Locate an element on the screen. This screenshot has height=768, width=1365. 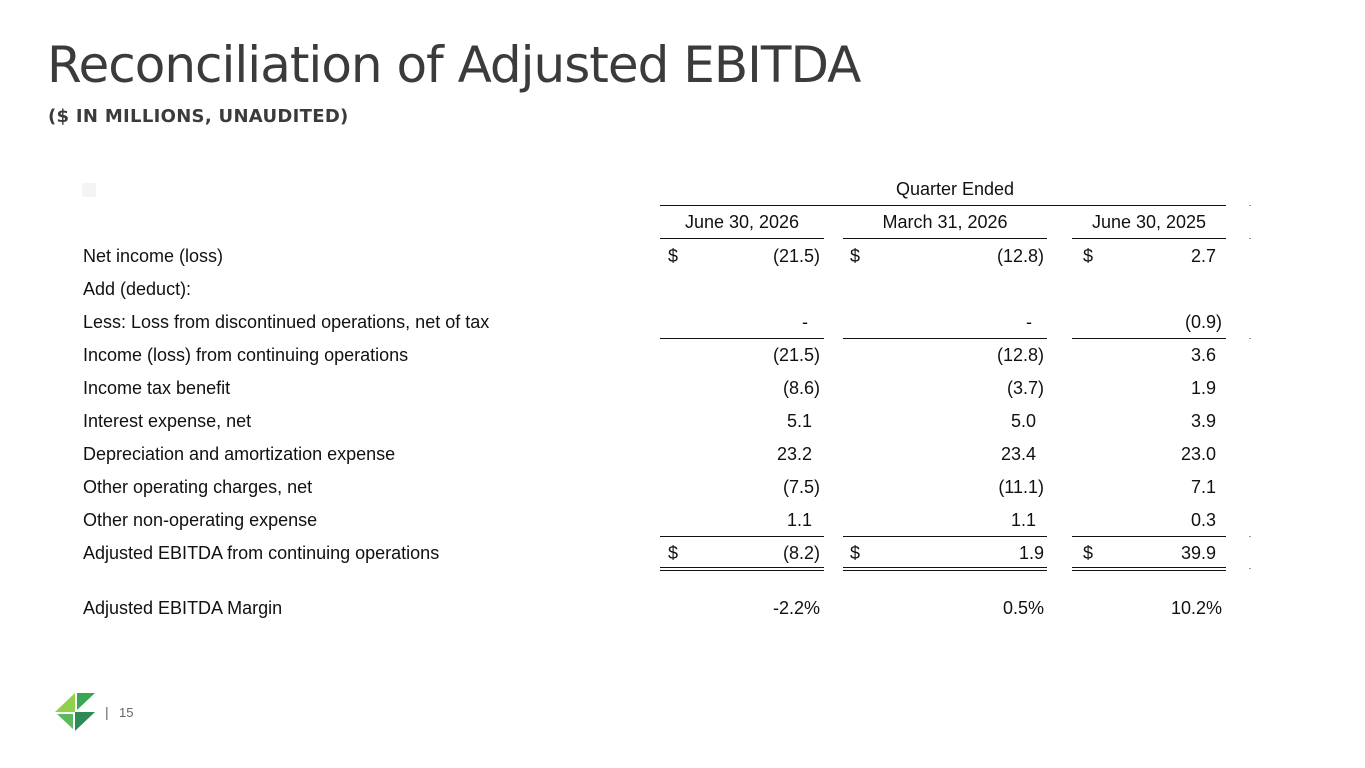
cell-value: 10.2% is located at coordinates (1196, 608).